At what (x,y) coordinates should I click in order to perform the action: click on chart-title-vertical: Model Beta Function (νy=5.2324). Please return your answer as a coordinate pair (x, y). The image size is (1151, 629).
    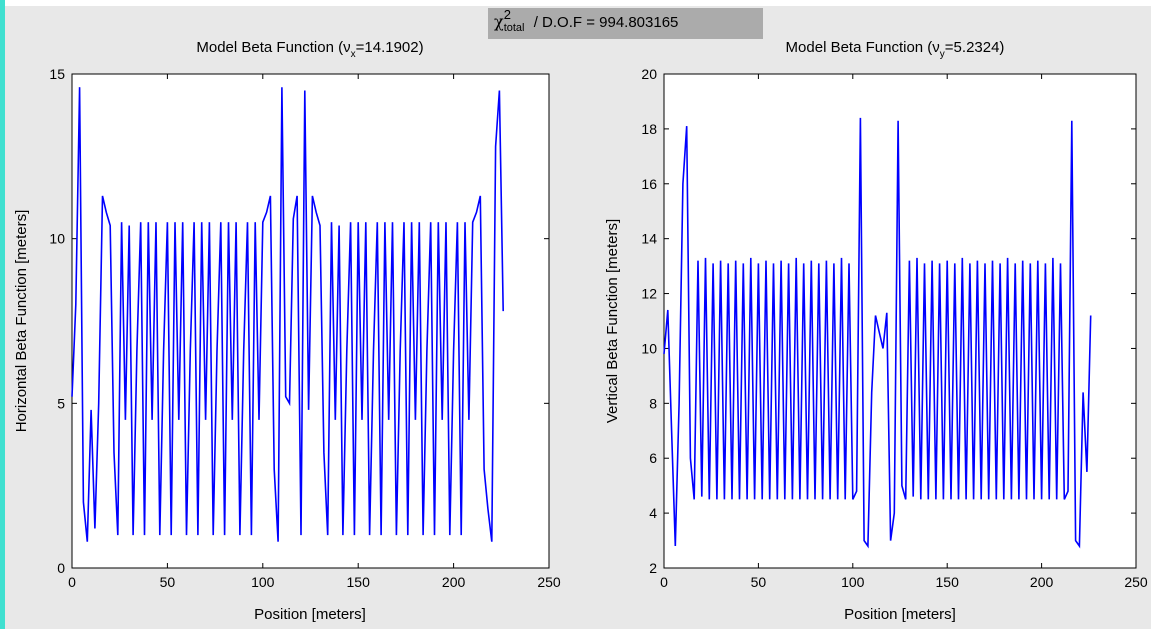
    Looking at the image, I should click on (895, 49).